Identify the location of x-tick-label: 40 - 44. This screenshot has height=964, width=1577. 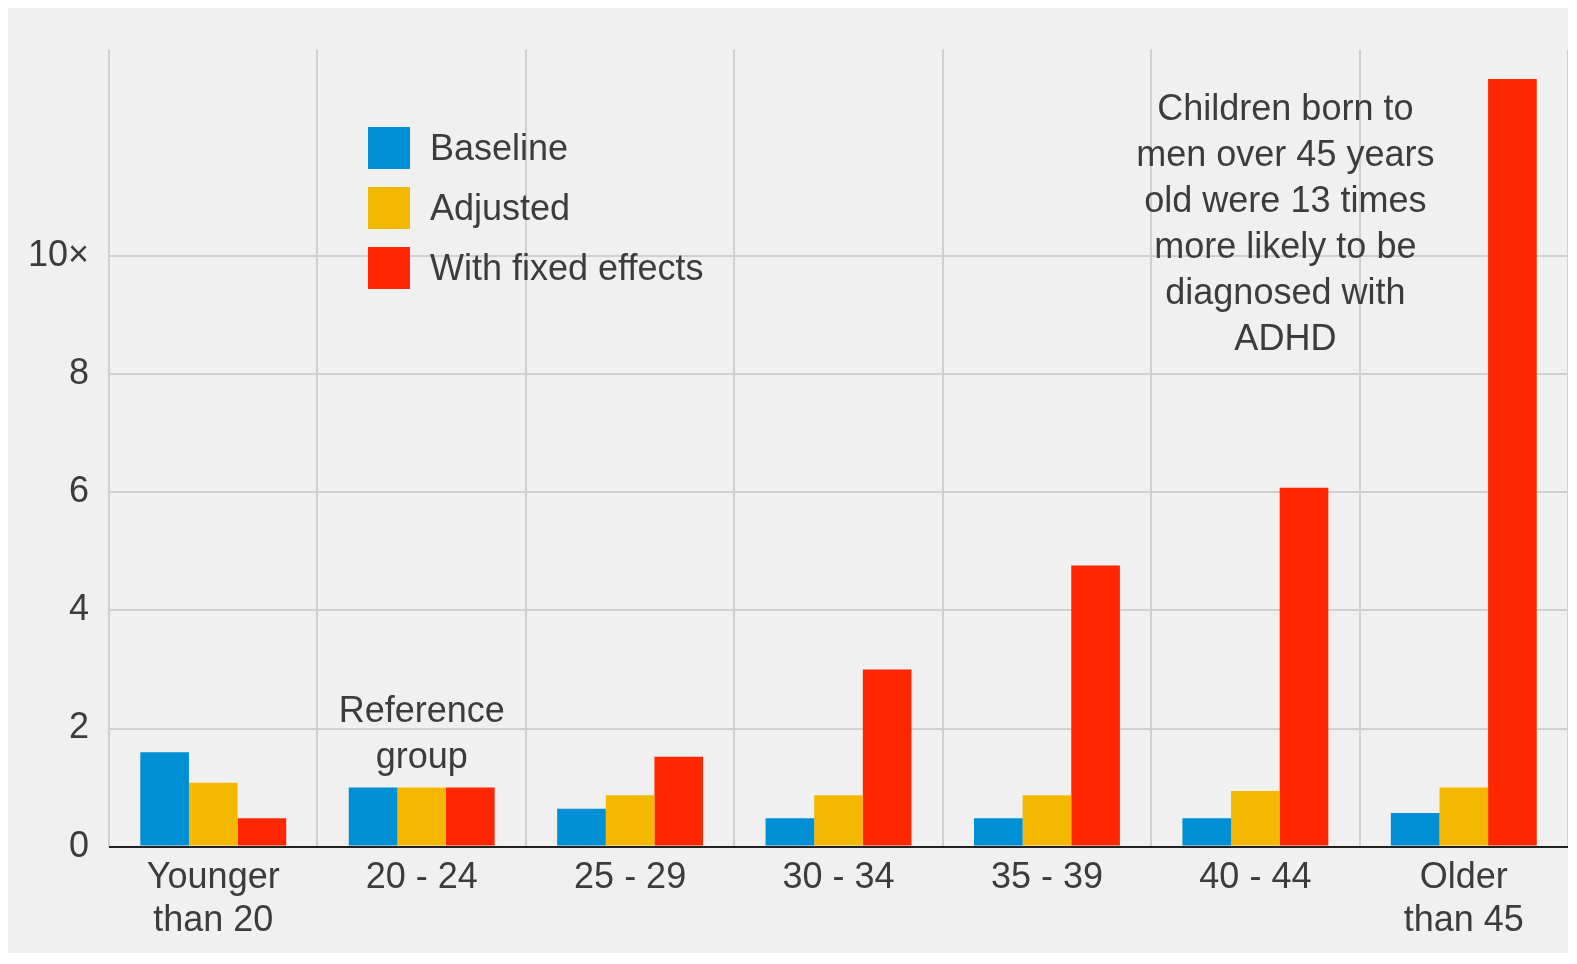
(1255, 876).